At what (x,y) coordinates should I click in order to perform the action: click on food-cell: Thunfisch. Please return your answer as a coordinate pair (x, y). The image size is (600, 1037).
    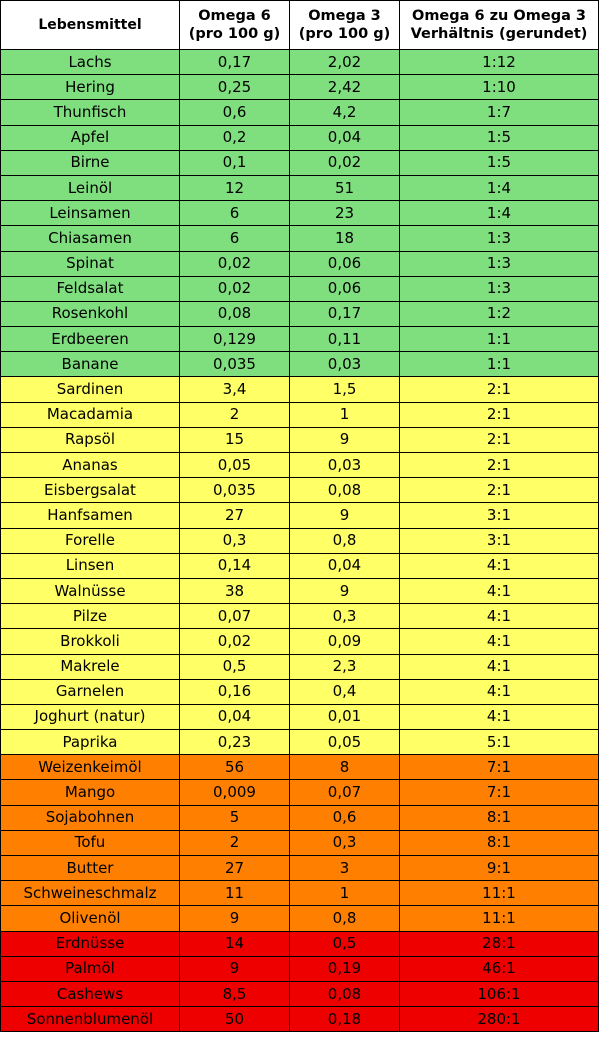
    Looking at the image, I should click on (90, 112).